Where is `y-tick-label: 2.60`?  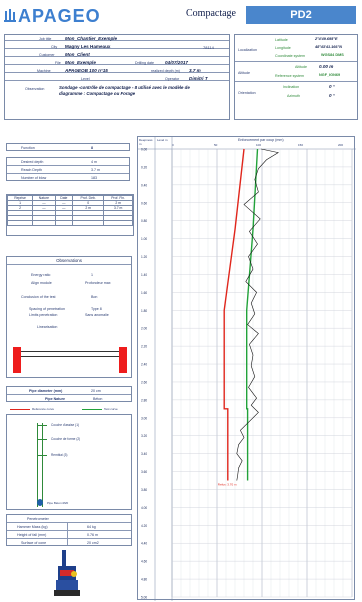
y-tick-label: 2.60 is located at coordinates (144, 382).